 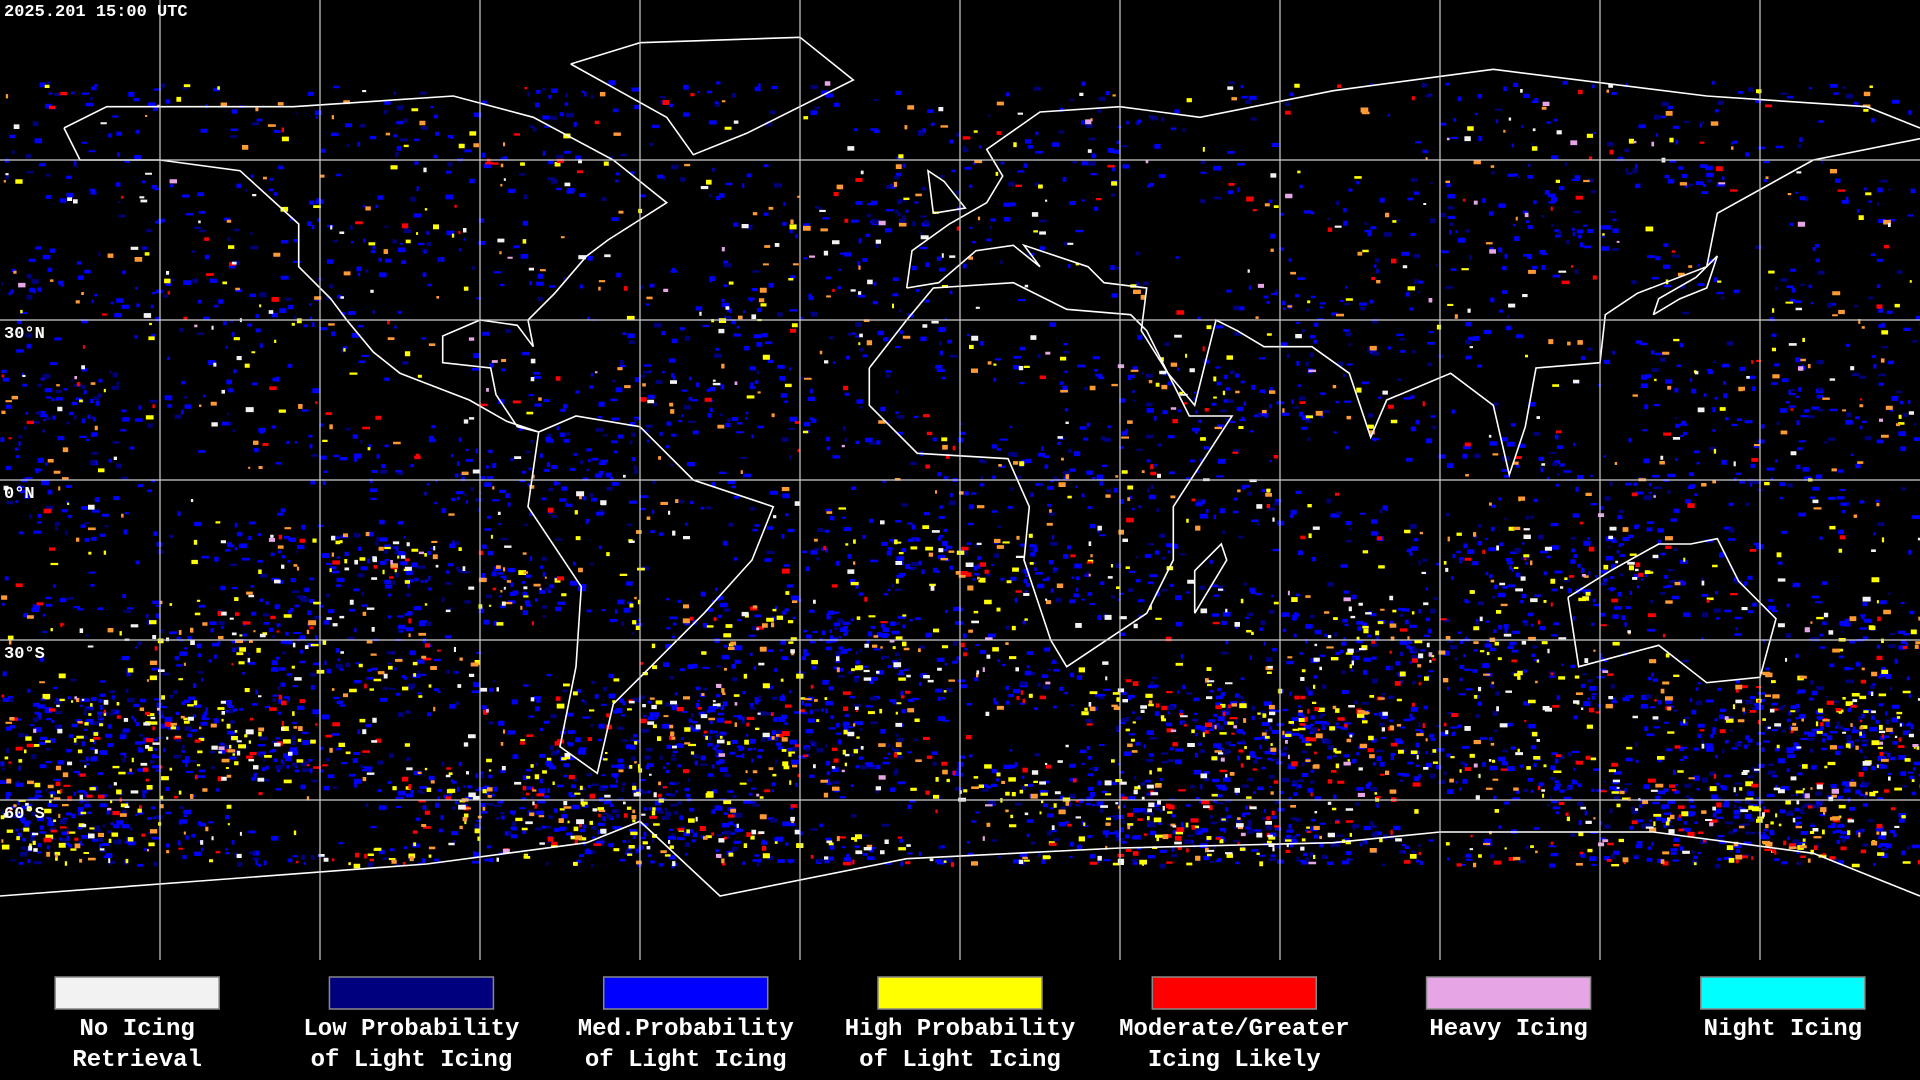 I want to click on lat-label: 0°N, so click(x=19, y=494).